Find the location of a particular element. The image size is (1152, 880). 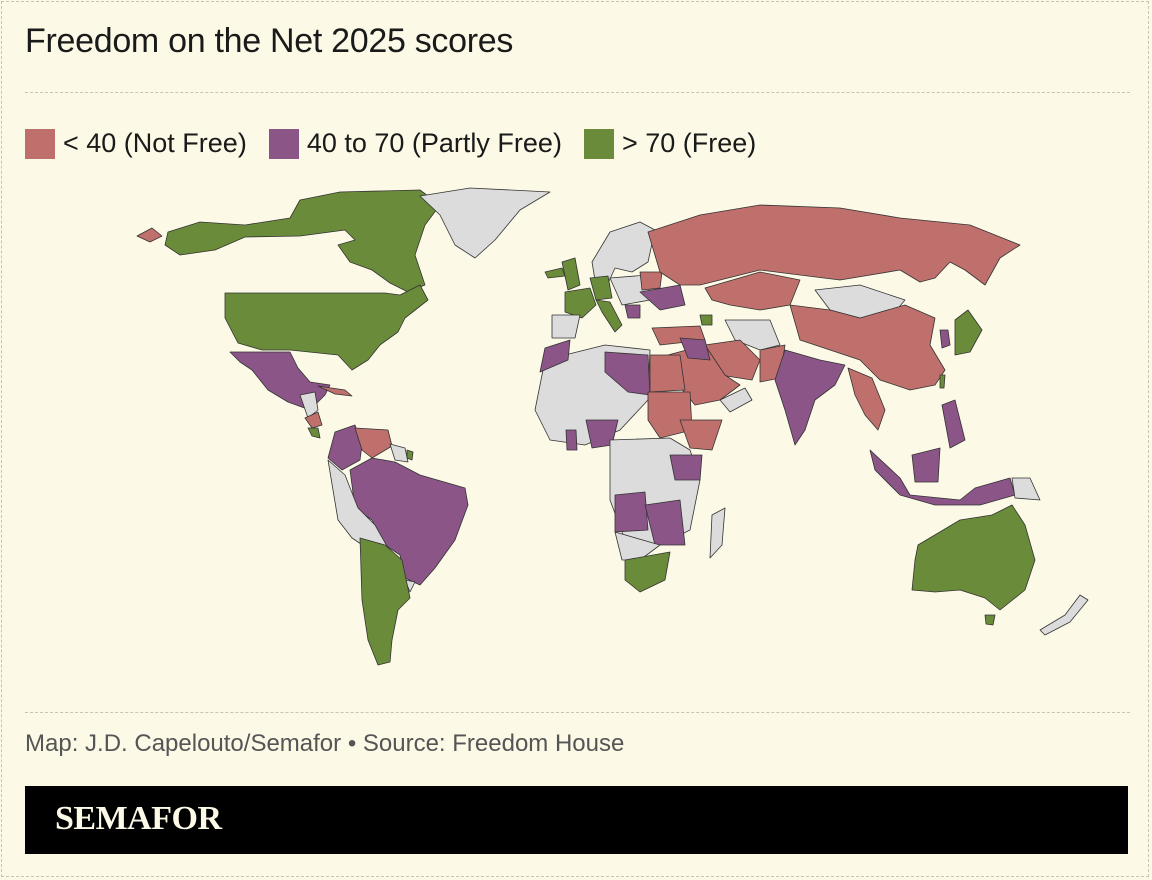

region-south-africa is located at coordinates (647, 572).